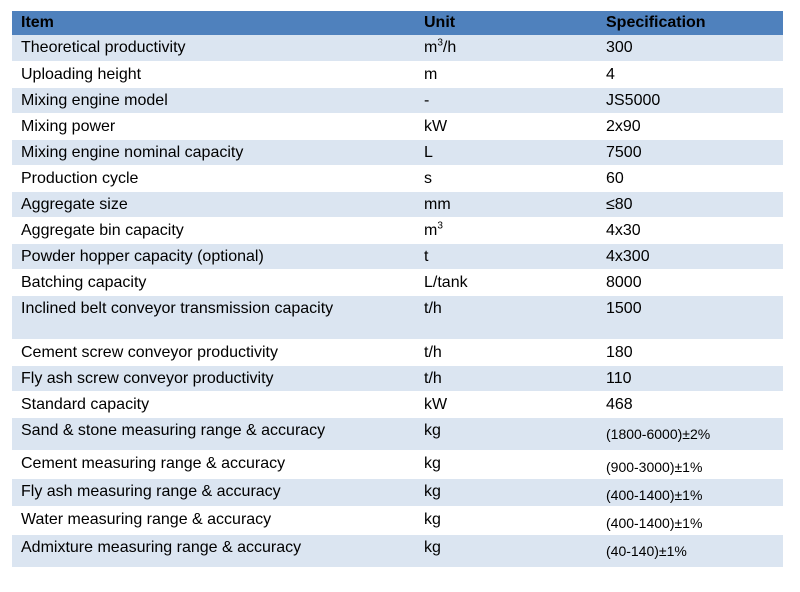  I want to click on cell-unit: s, so click(506, 177).